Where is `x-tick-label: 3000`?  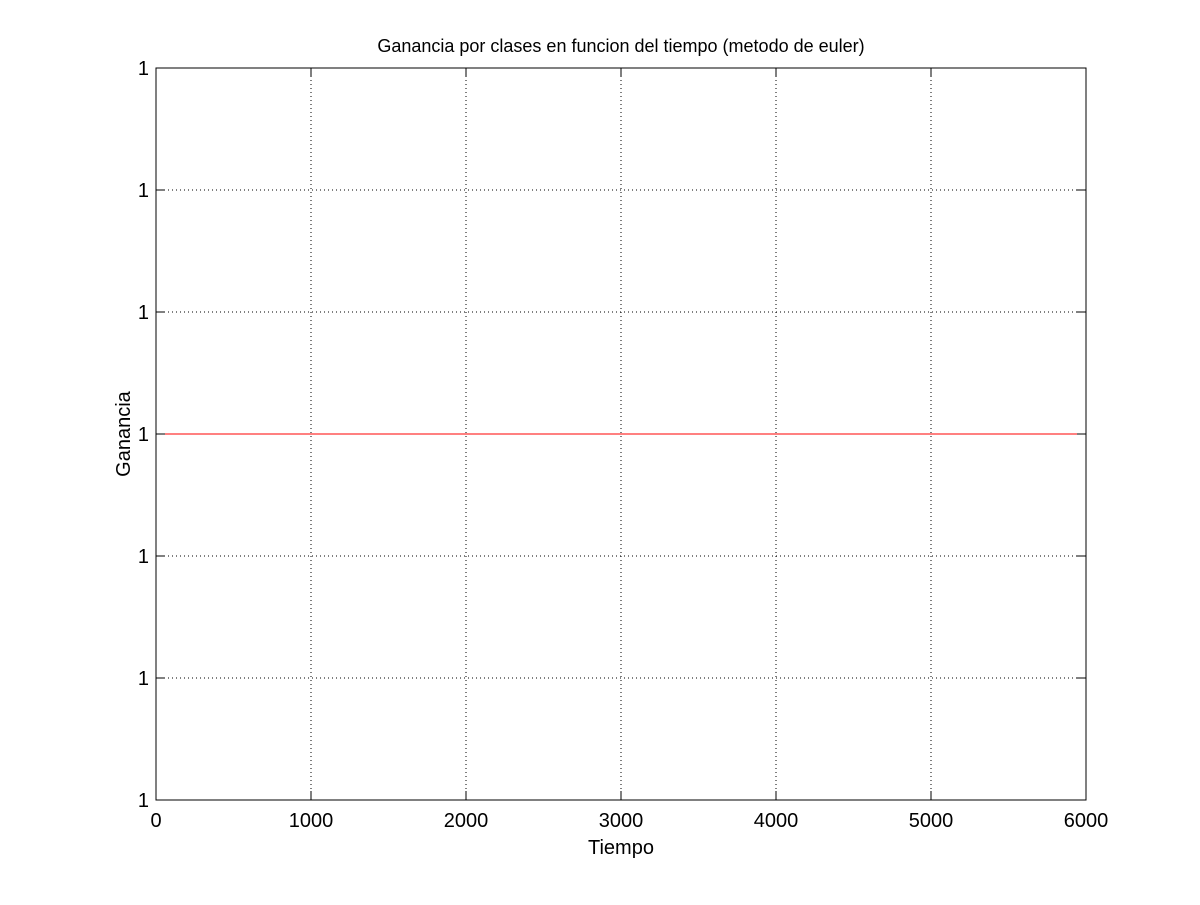 x-tick-label: 3000 is located at coordinates (621, 821).